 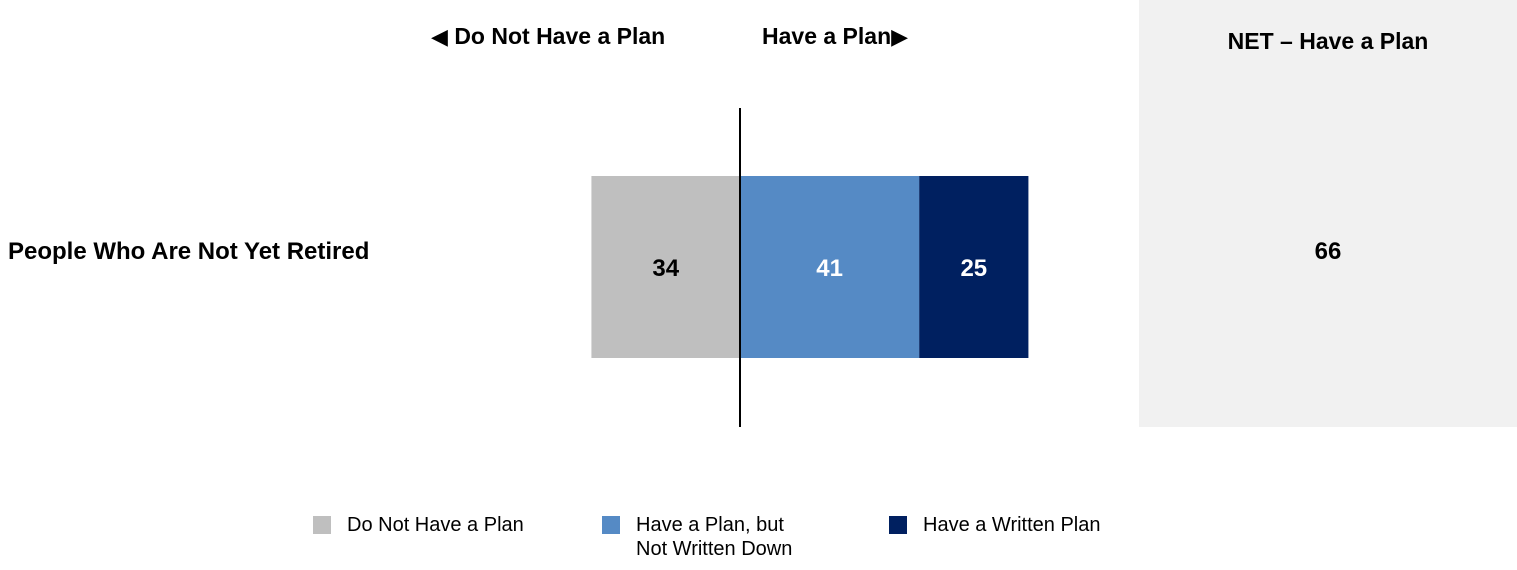 I want to click on legend-label: Have a Plan, but Not Written Down, so click(x=714, y=537).